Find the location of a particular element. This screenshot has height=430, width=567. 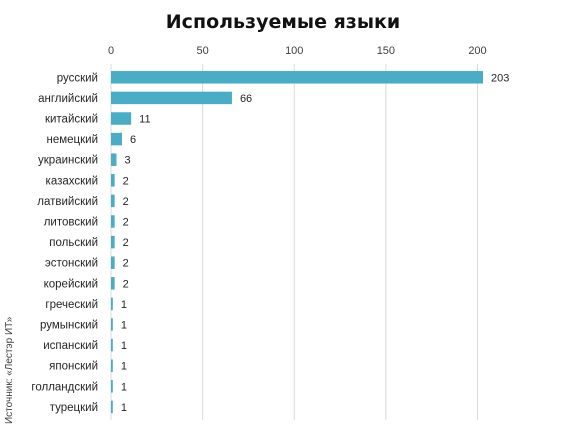

category-label: голландский is located at coordinates (64, 387).